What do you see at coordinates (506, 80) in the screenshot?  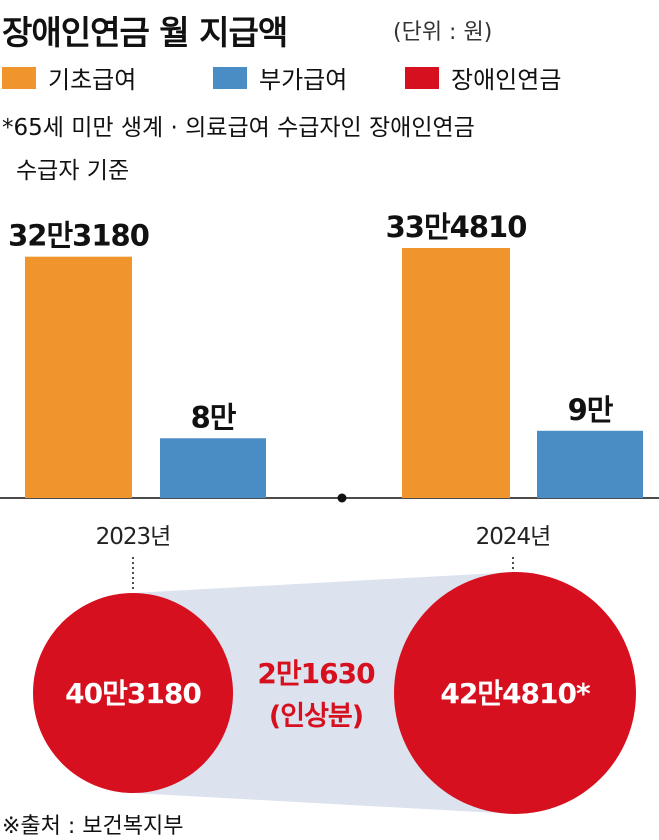 I see `legend-label-total: 장애인연금` at bounding box center [506, 80].